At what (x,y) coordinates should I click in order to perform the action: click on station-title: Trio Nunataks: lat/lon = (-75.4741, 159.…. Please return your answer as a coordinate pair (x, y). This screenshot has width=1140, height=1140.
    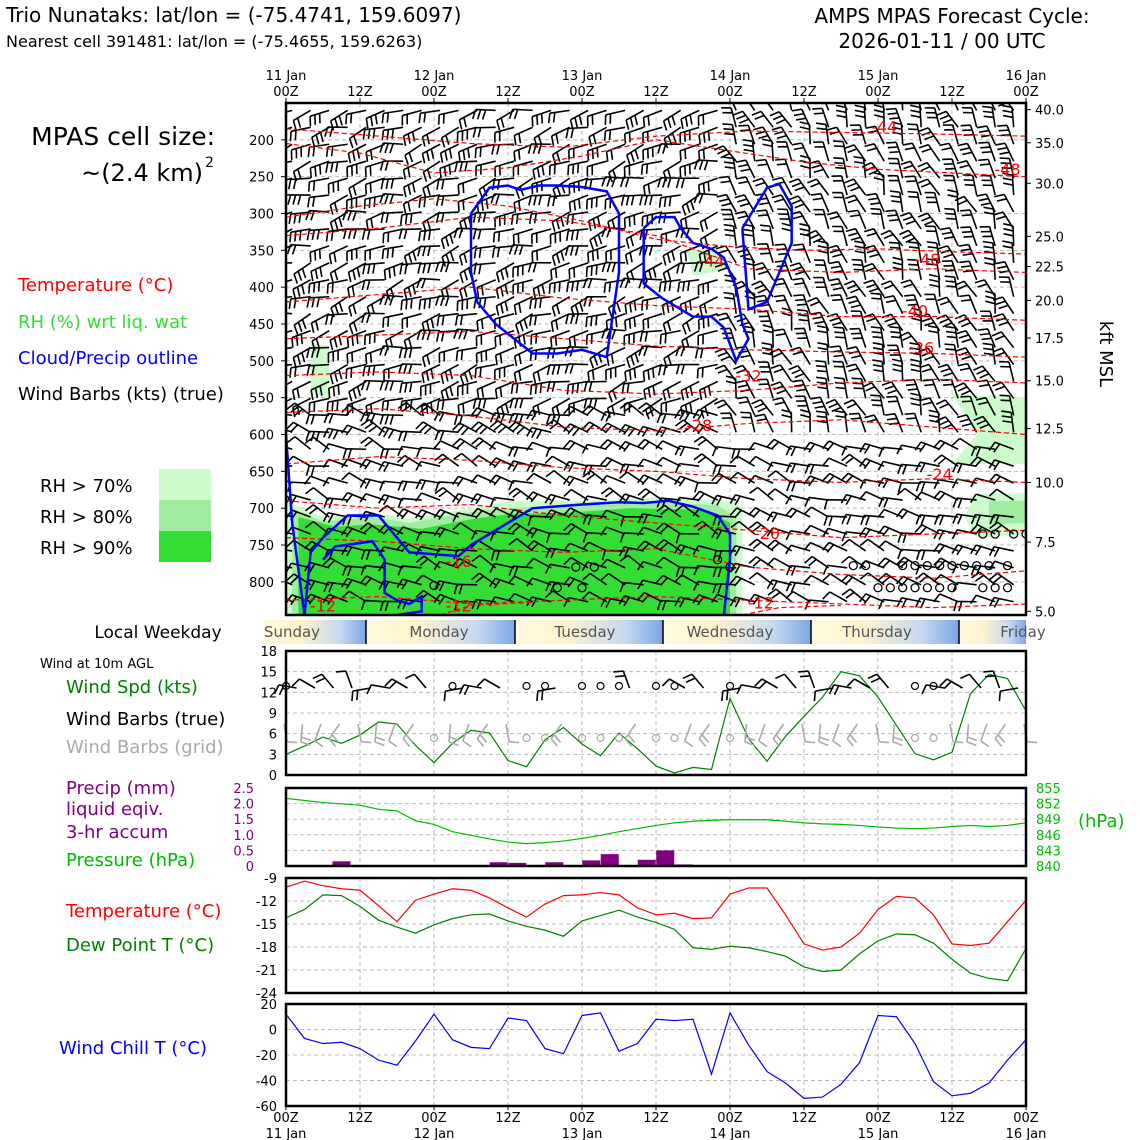
    Looking at the image, I should click on (233, 15).